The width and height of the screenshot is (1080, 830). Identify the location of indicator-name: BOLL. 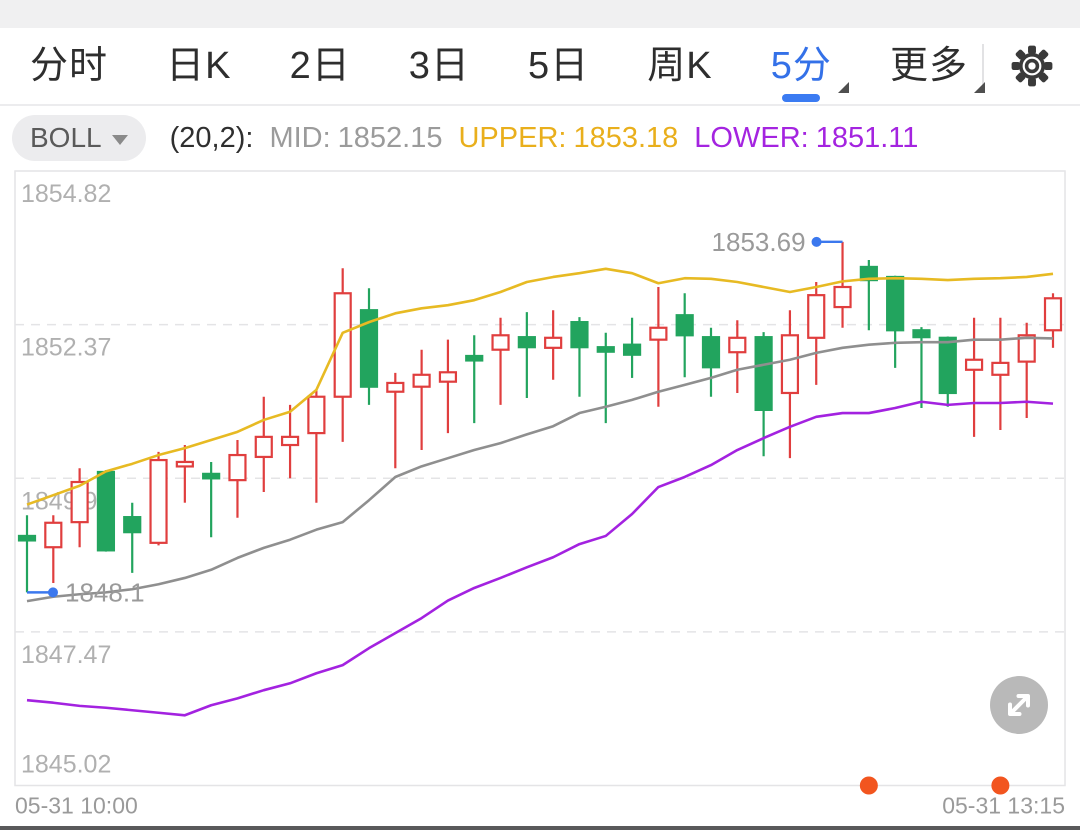
(66, 137).